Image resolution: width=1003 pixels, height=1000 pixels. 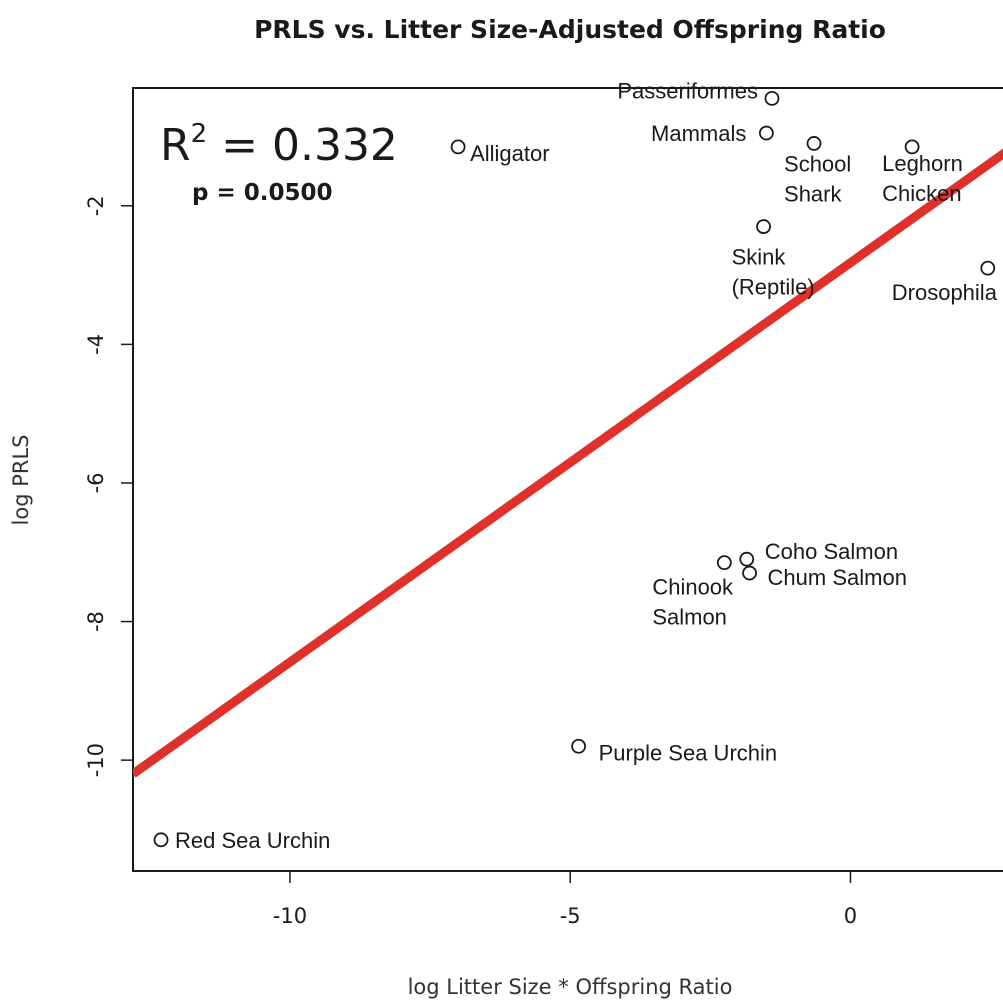 I want to click on point-label: Mammals, so click(x=698, y=133).